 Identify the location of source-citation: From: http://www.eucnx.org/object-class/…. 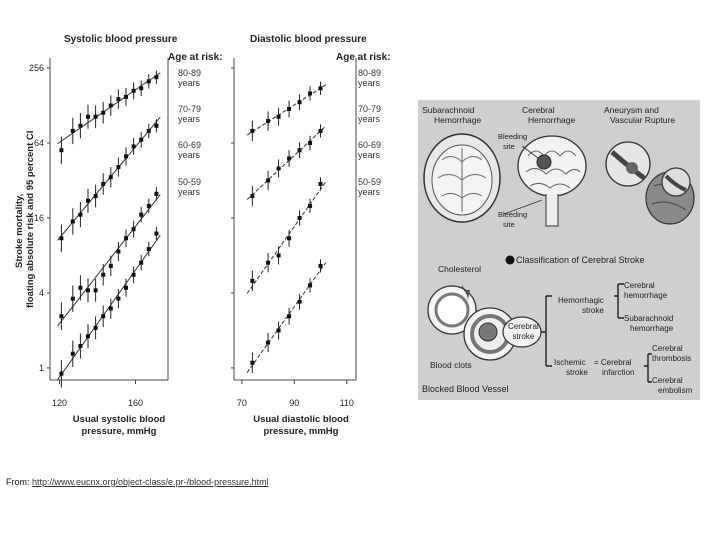
(137, 482).